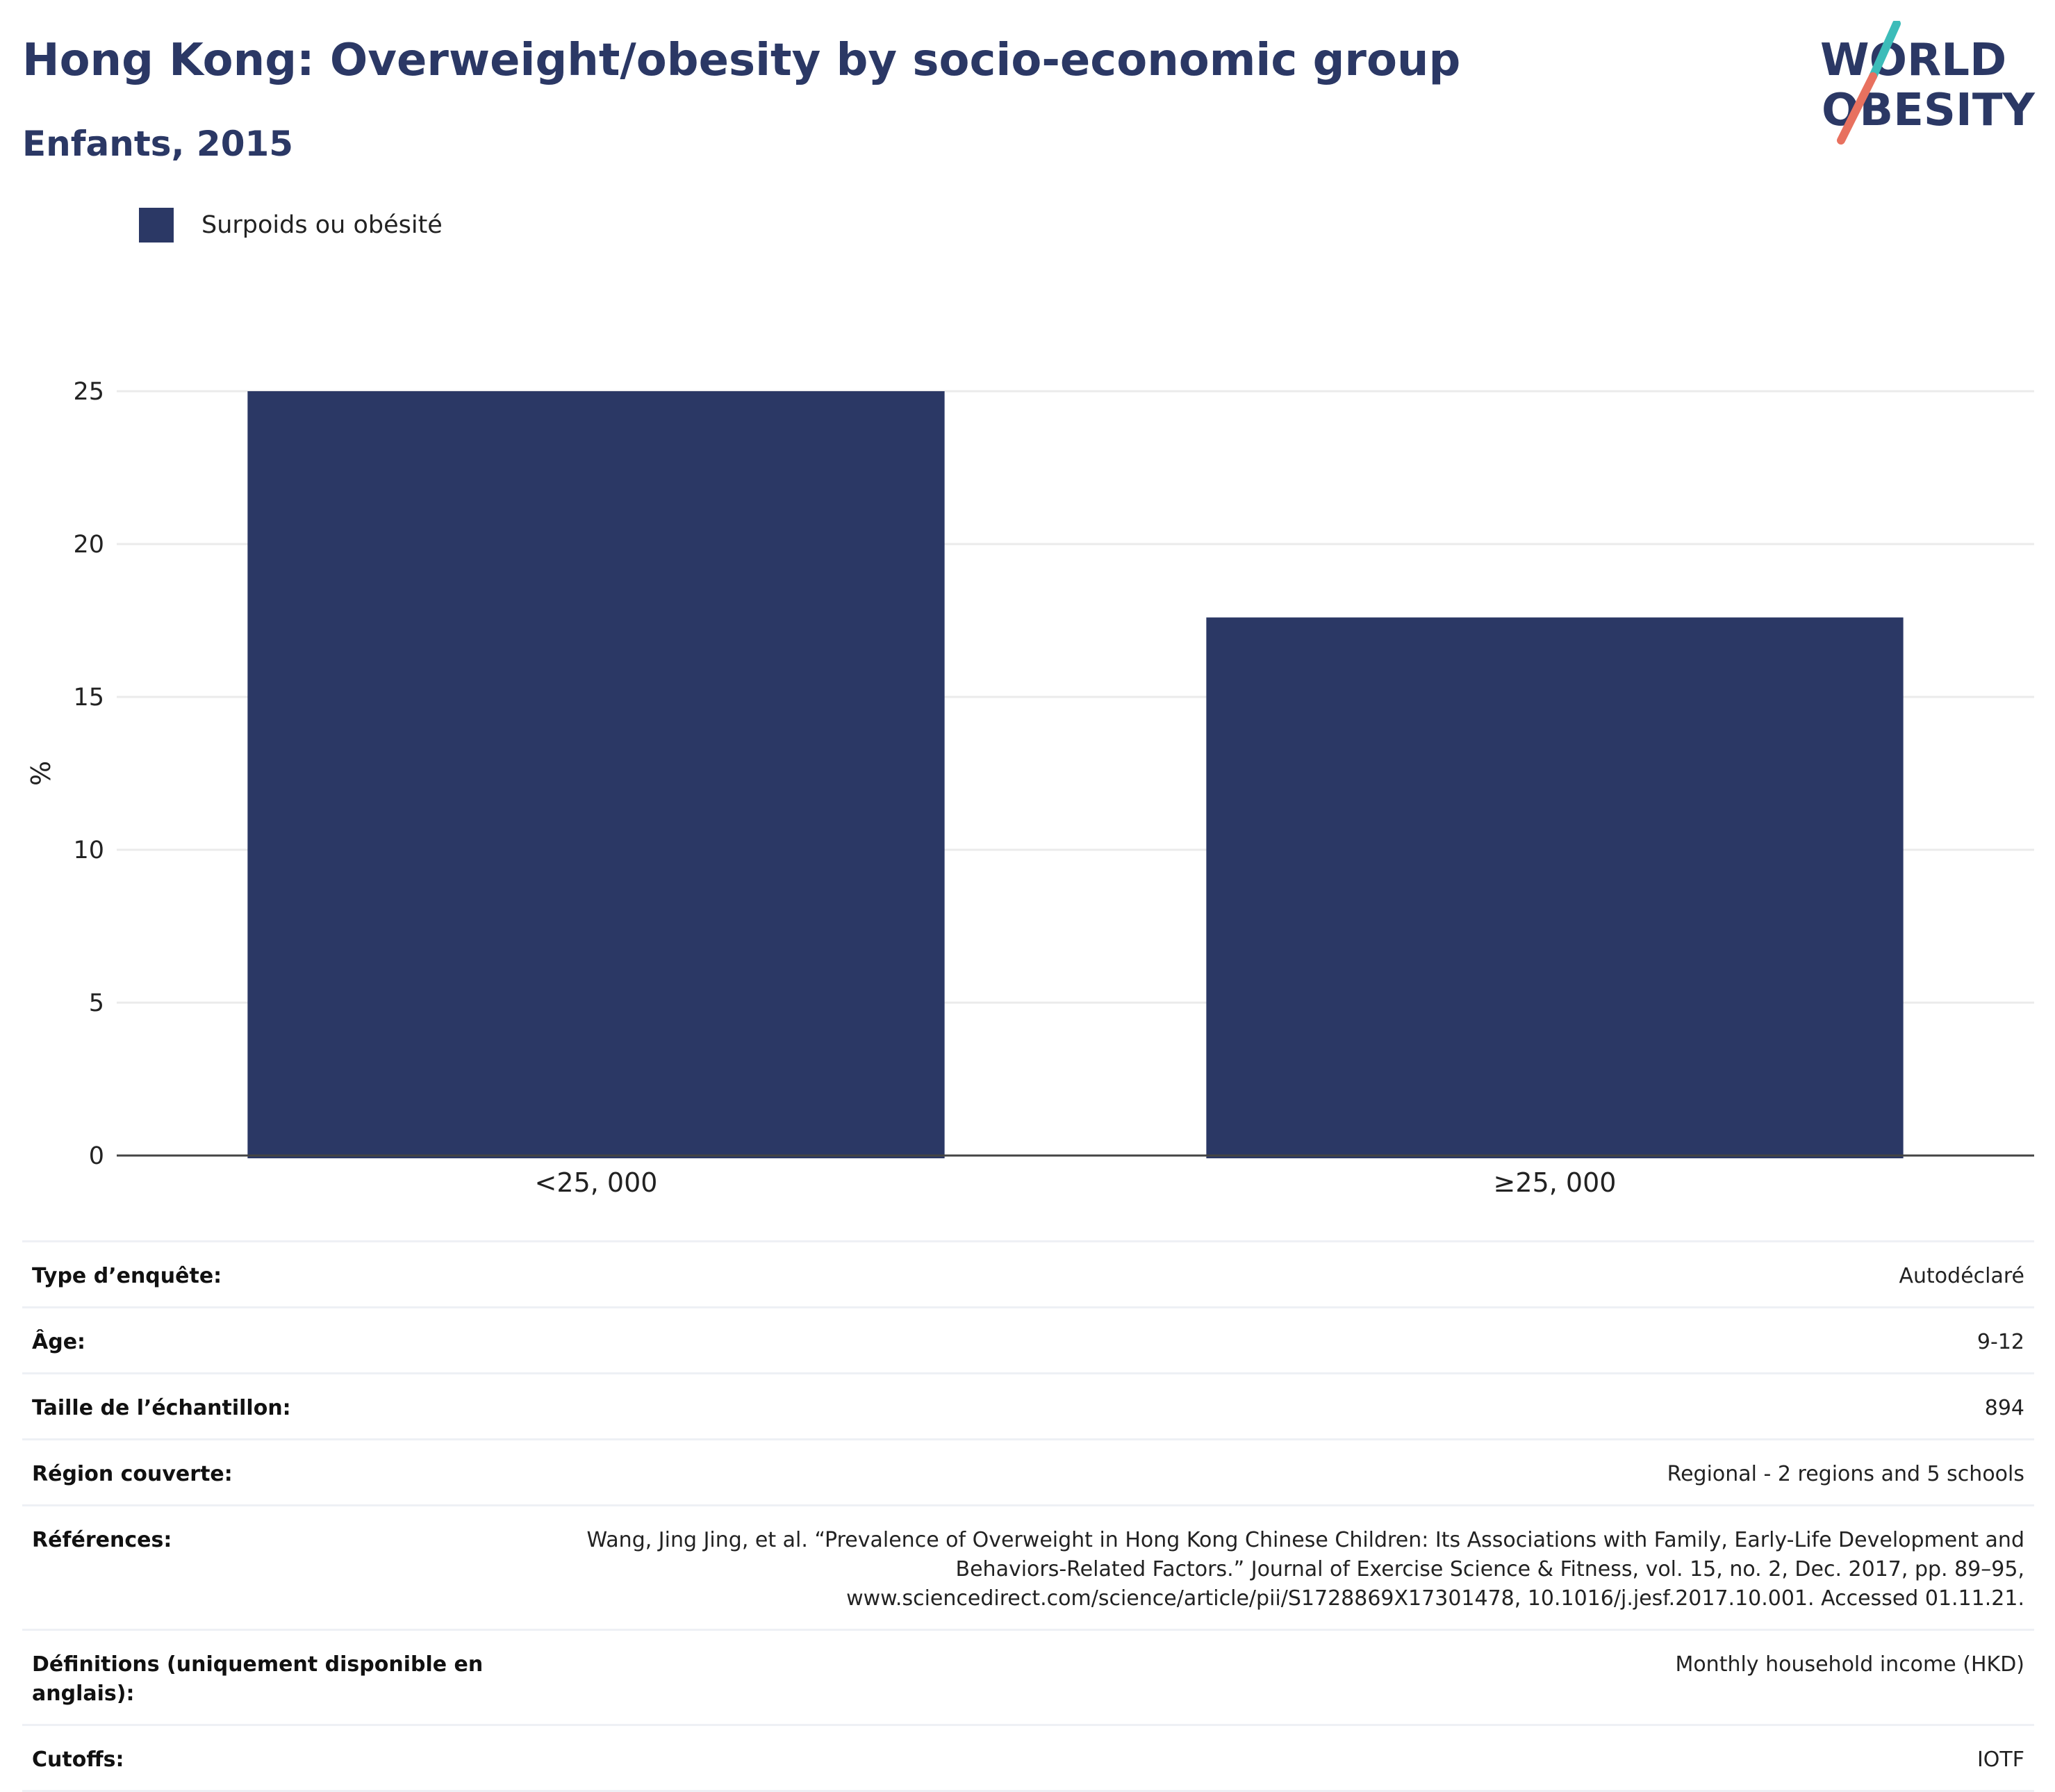 Image resolution: width=2055 pixels, height=1792 pixels. I want to click on info-key: Région couverte:, so click(132, 1474).